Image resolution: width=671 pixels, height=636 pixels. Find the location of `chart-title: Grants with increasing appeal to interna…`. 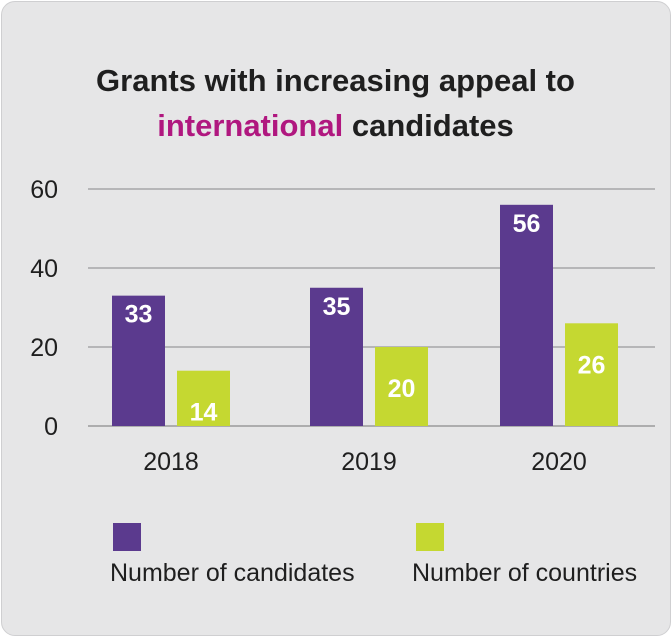

chart-title: Grants with increasing appeal to interna… is located at coordinates (335, 103).